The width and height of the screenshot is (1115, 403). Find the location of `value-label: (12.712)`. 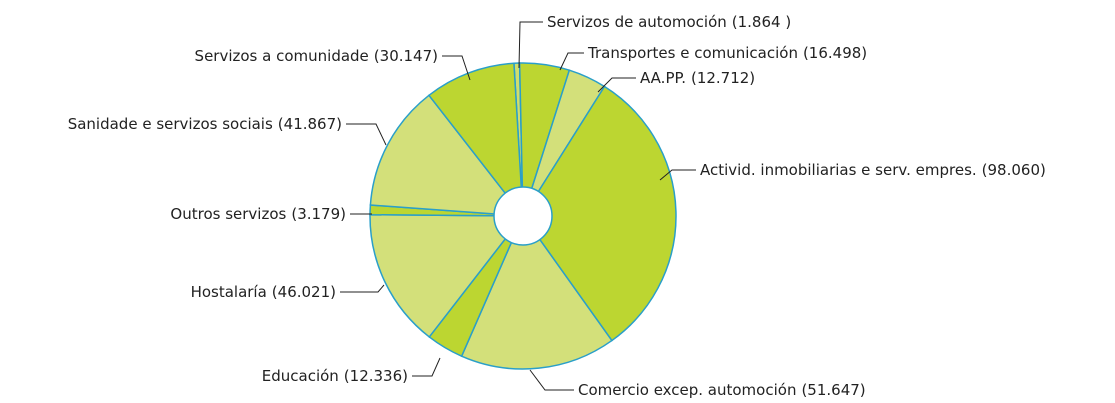

value-label: (12.712) is located at coordinates (723, 78).